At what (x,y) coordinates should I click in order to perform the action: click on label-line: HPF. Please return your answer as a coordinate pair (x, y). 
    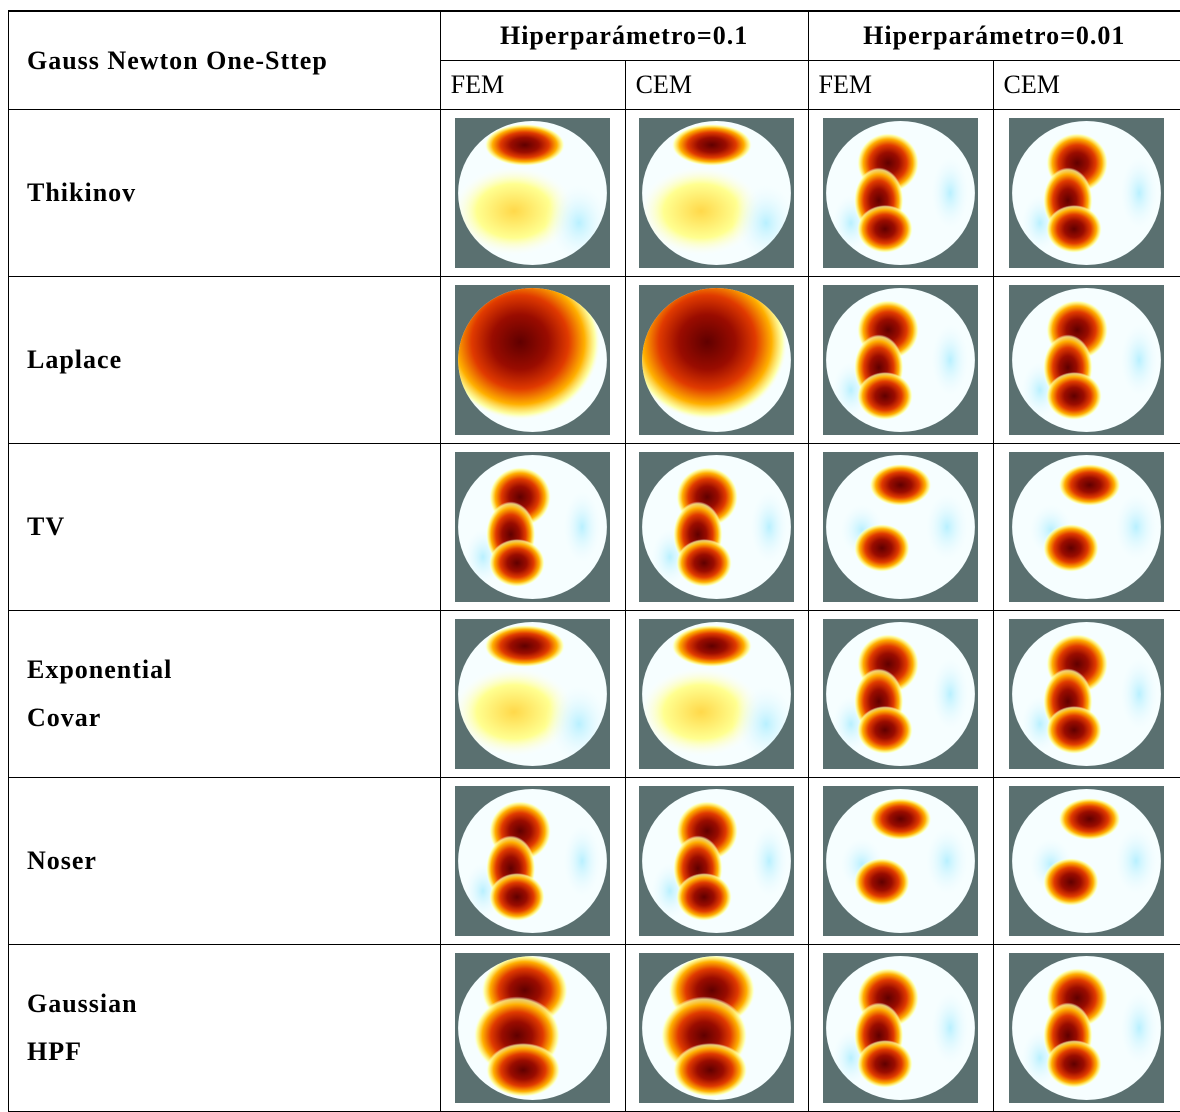
    Looking at the image, I should click on (233, 1052).